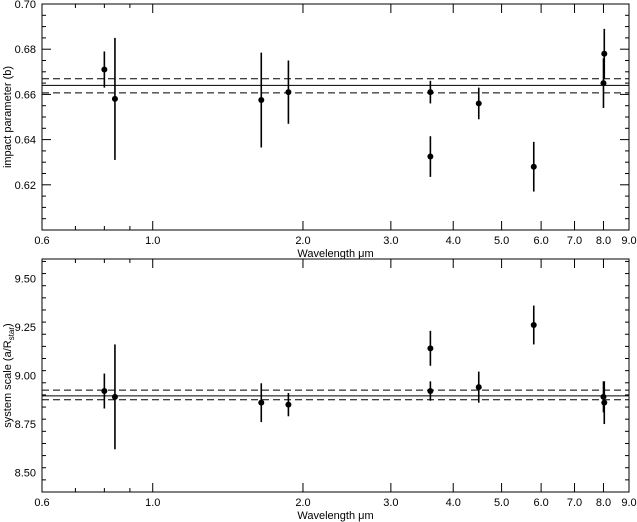 Image resolution: width=637 pixels, height=522 pixels. Describe the element at coordinates (25, 425) in the screenshot. I see `y-tick-label: 8.75` at that location.